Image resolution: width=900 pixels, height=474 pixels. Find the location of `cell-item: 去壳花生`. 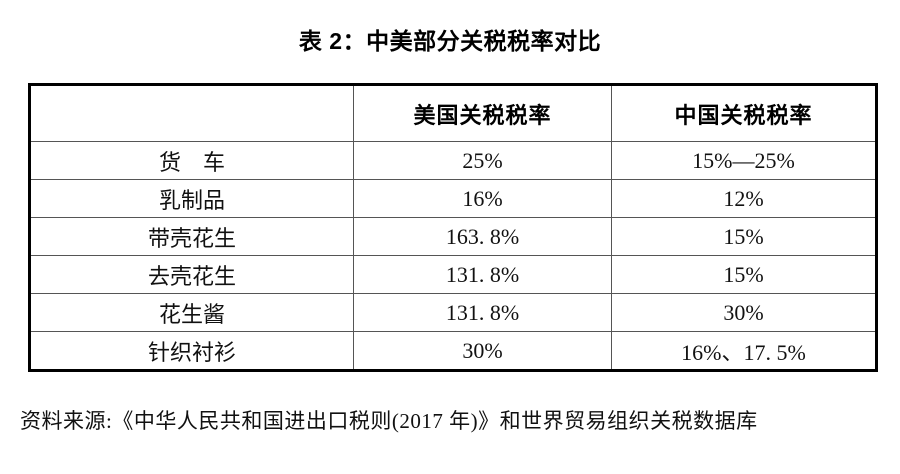

cell-item: 去壳花生 is located at coordinates (191, 274).